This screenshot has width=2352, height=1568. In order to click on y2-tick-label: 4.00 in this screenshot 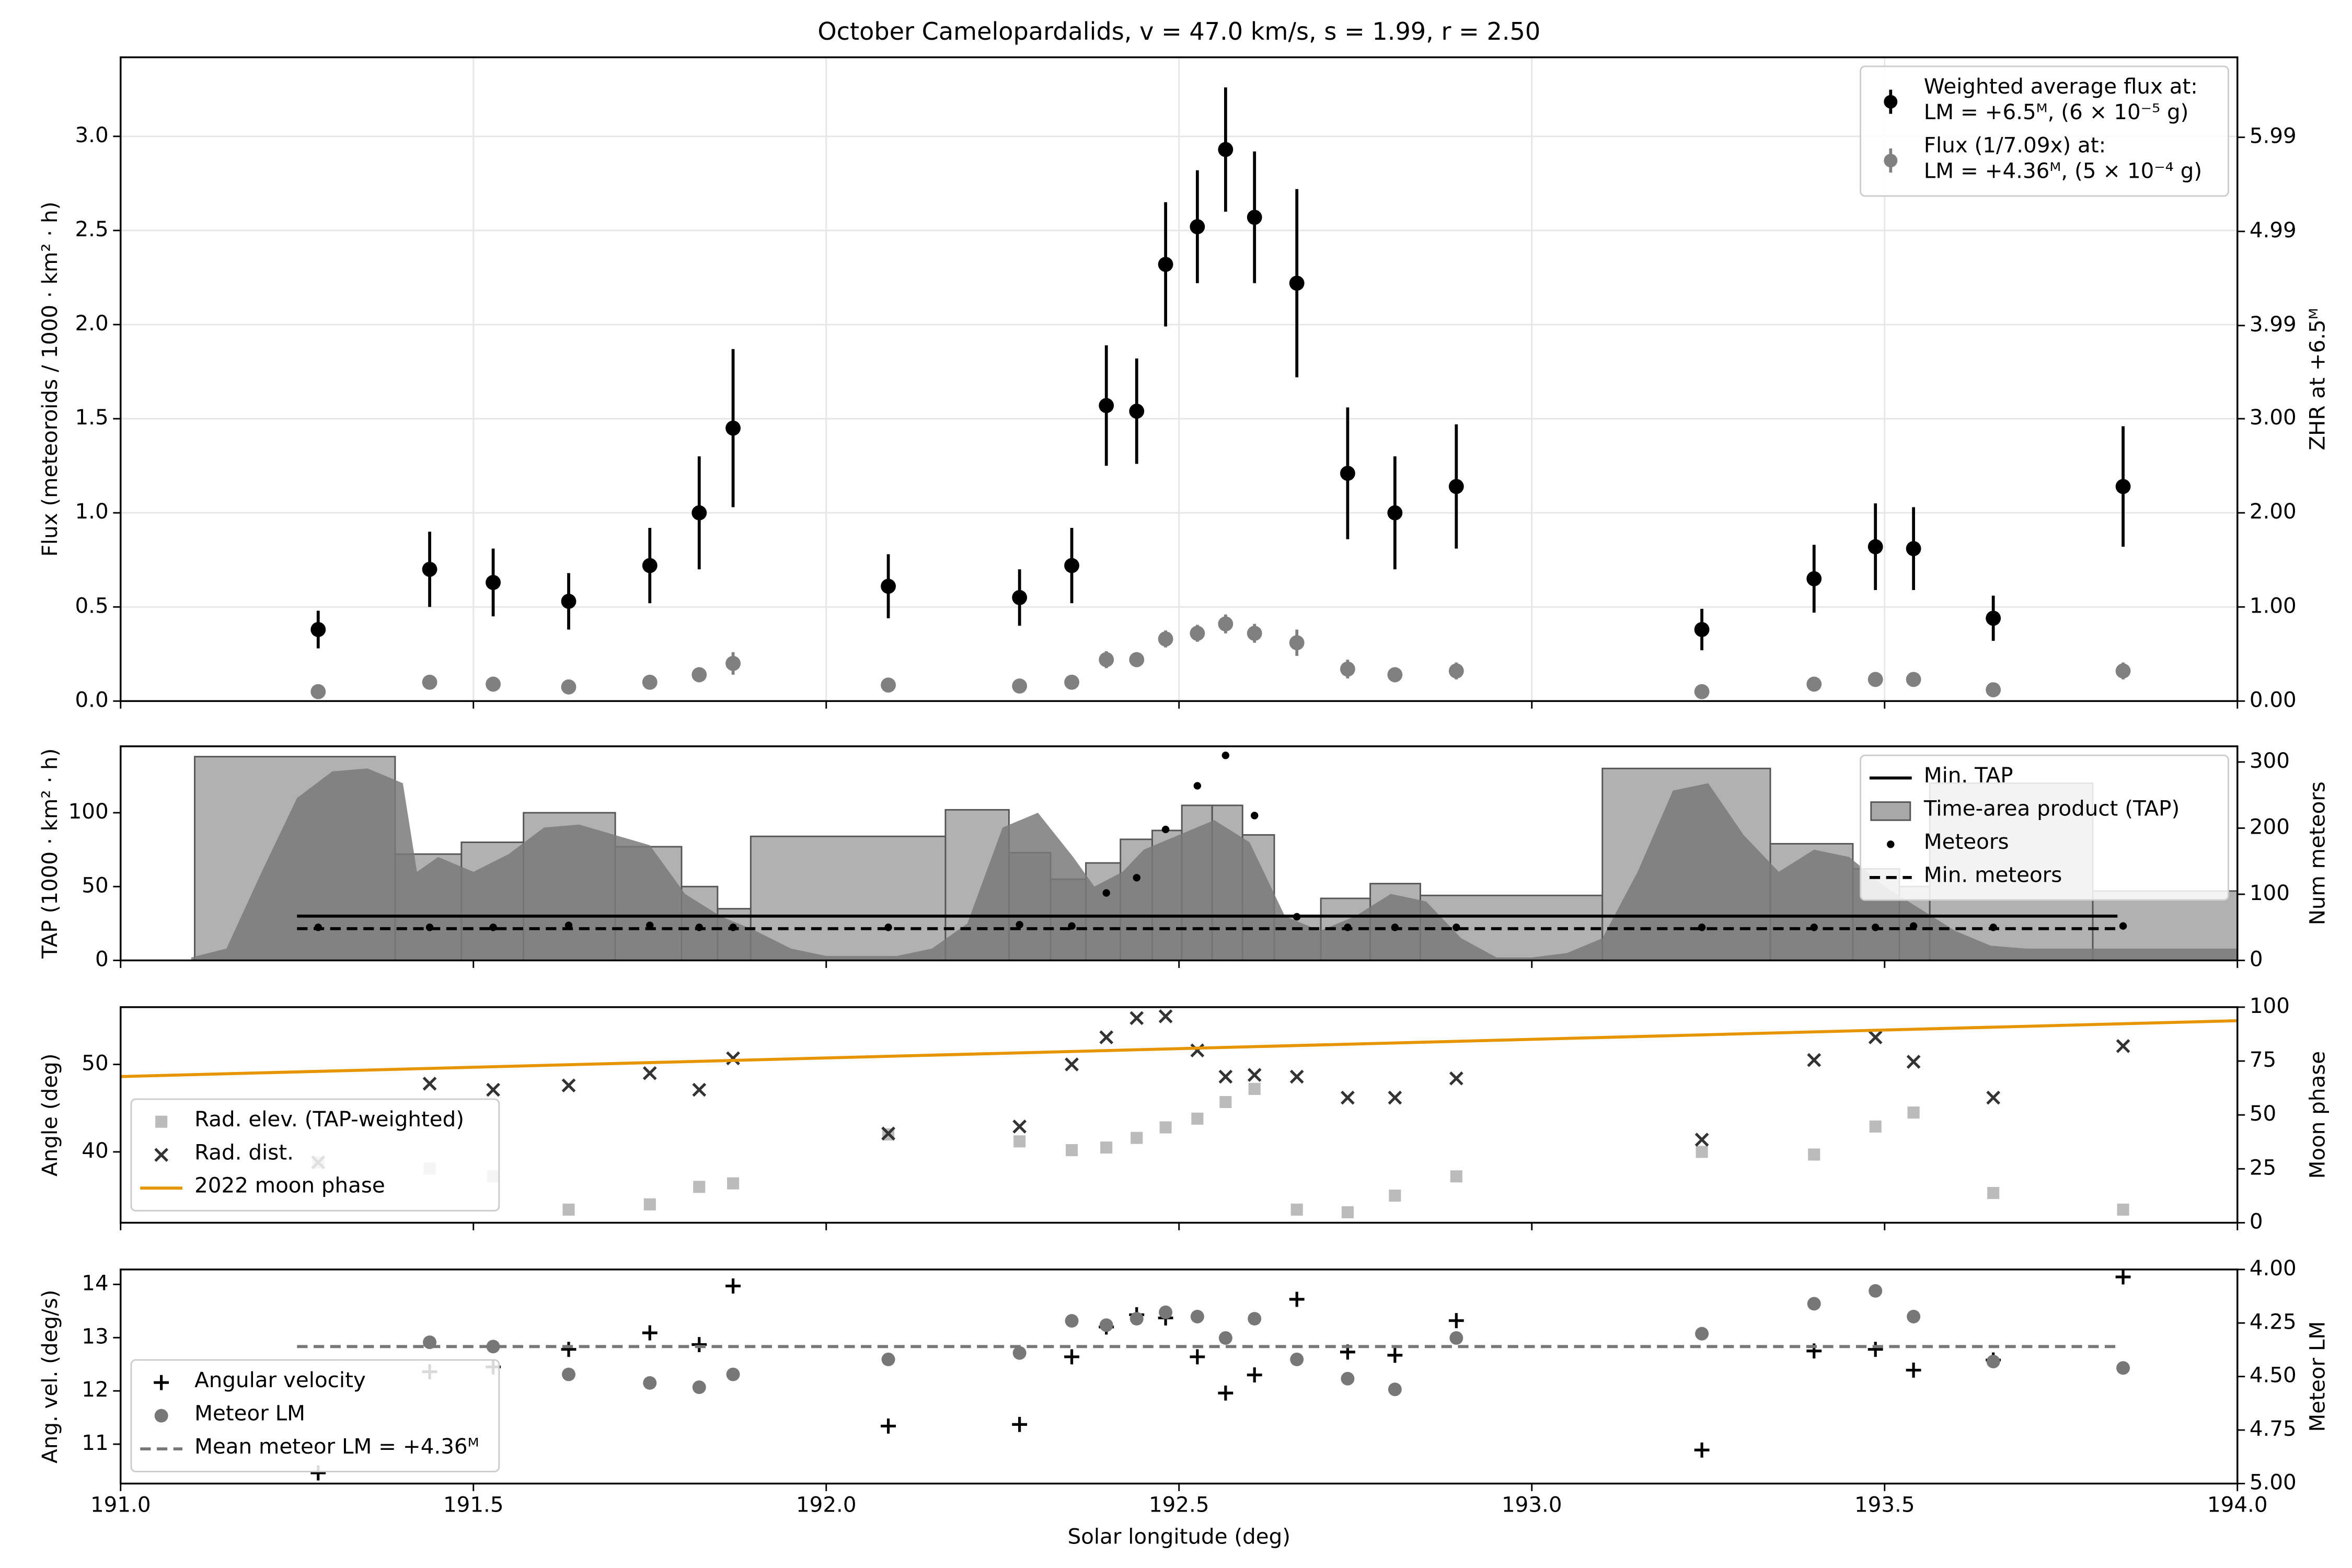, I will do `click(2273, 1268)`.